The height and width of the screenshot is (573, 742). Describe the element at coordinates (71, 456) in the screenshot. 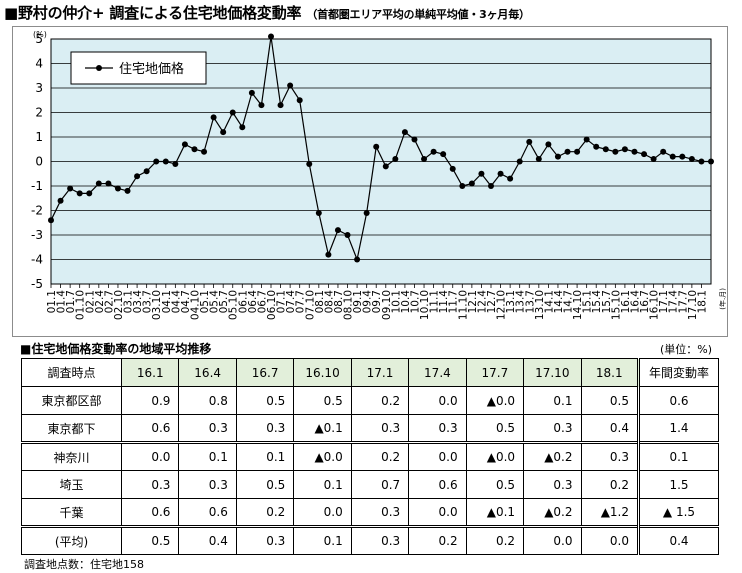

I see `row-label: 神奈川` at that location.